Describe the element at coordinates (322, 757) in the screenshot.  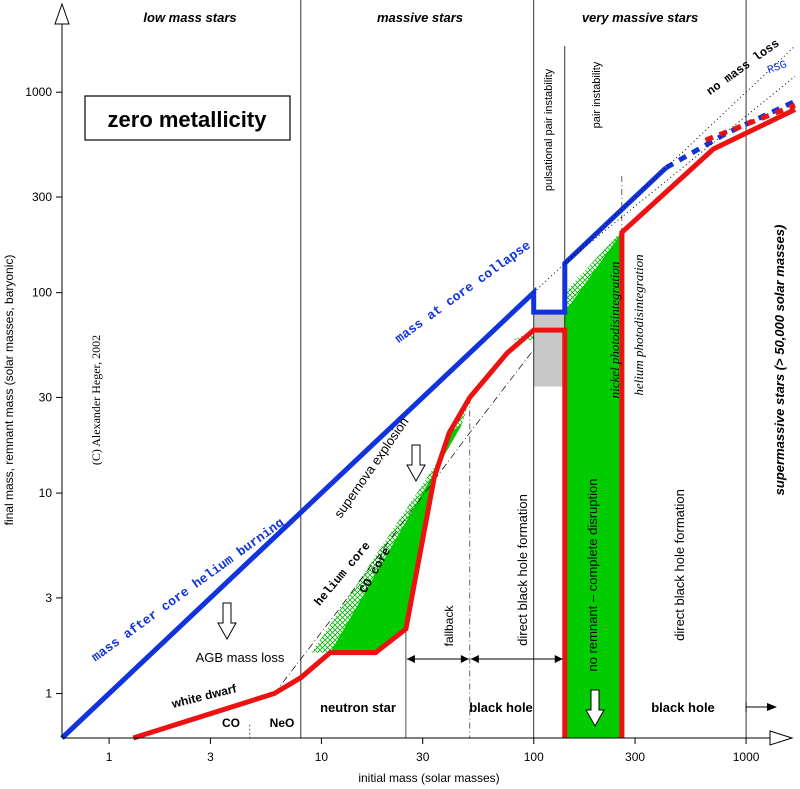
I see `x-tick-label: 10` at that location.